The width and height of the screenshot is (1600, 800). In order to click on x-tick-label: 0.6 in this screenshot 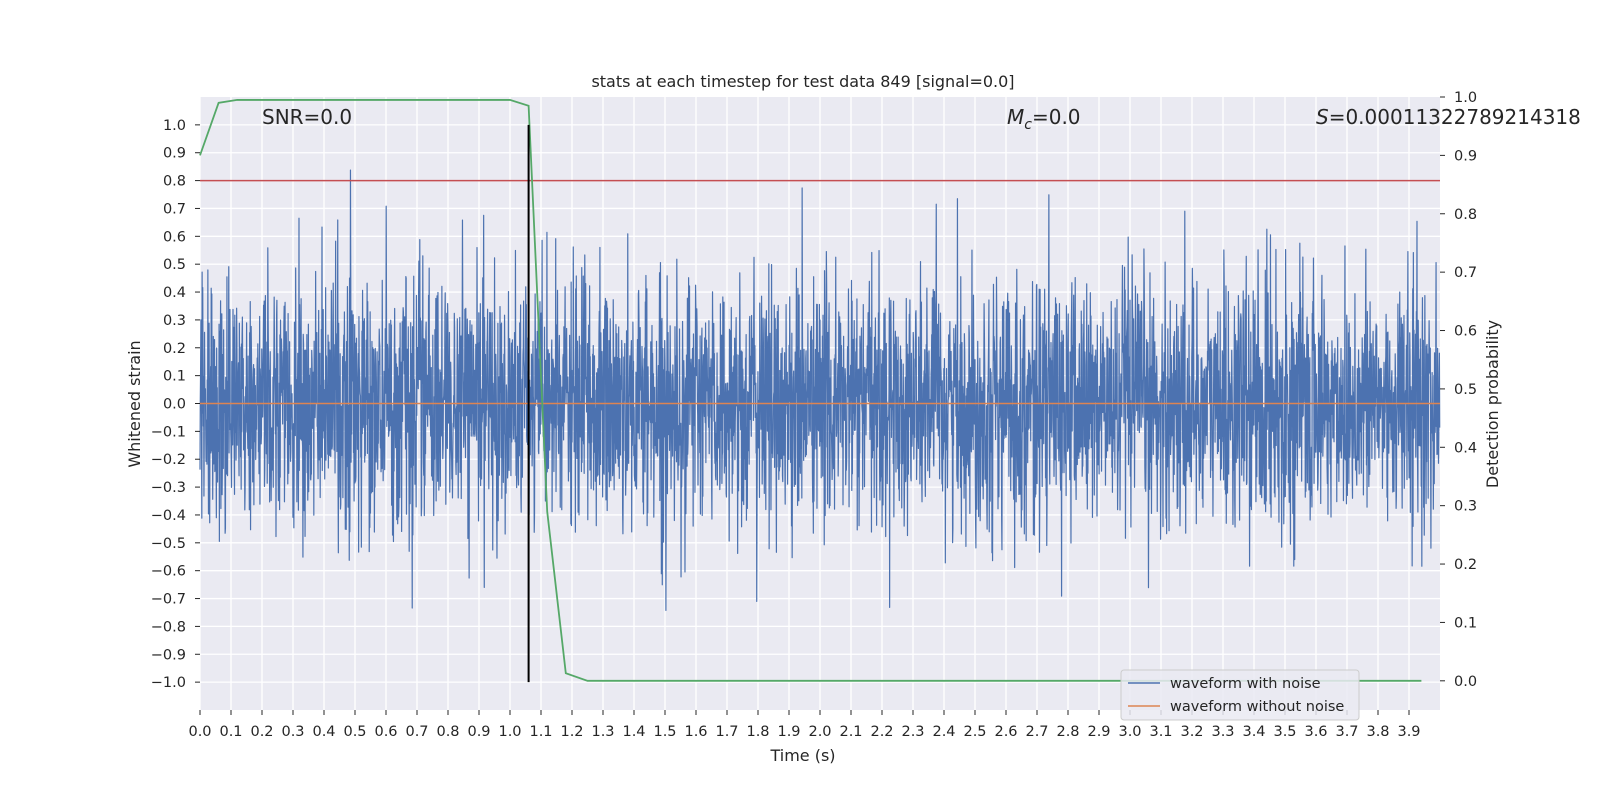, I will do `click(385, 732)`.